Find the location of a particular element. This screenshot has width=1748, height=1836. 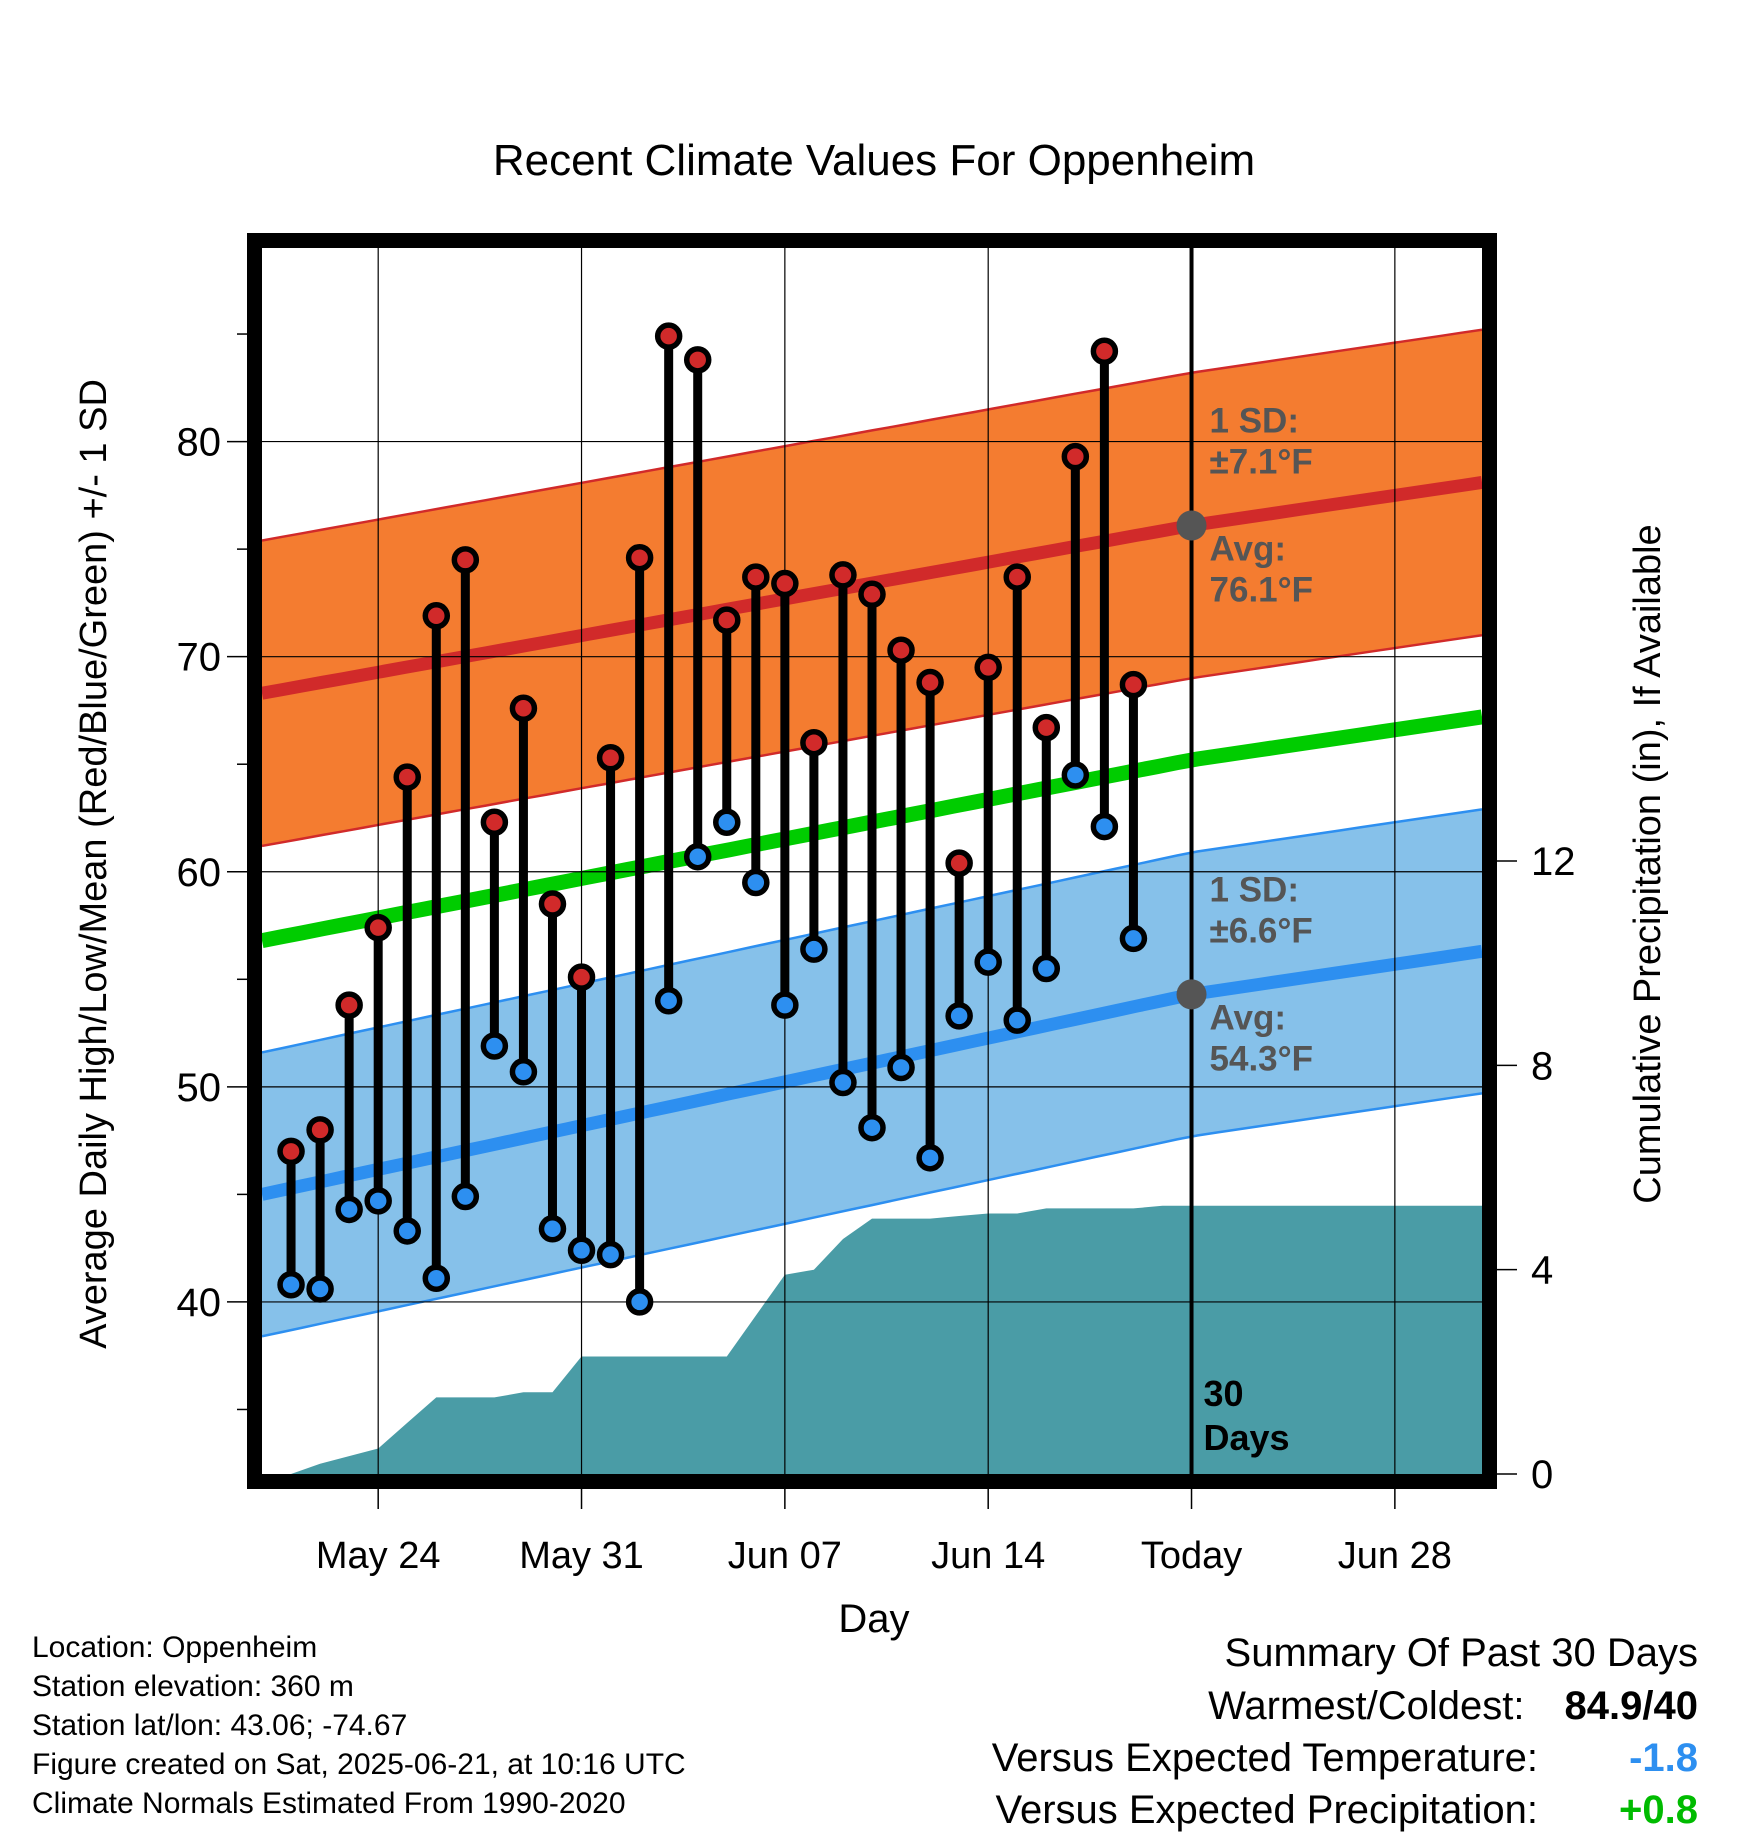

summary-title: Summary Of Past 30 Days is located at coordinates (1461, 1653).